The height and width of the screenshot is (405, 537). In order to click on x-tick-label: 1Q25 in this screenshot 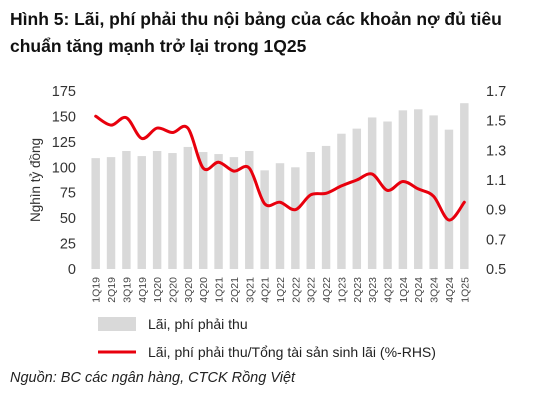, I will do `click(465, 290)`.